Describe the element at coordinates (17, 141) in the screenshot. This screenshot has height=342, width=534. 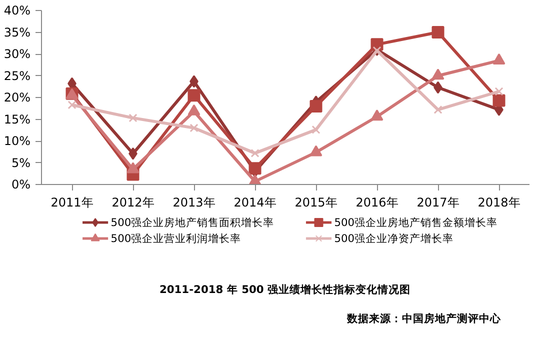
I see `y-tick-label: 10%` at that location.